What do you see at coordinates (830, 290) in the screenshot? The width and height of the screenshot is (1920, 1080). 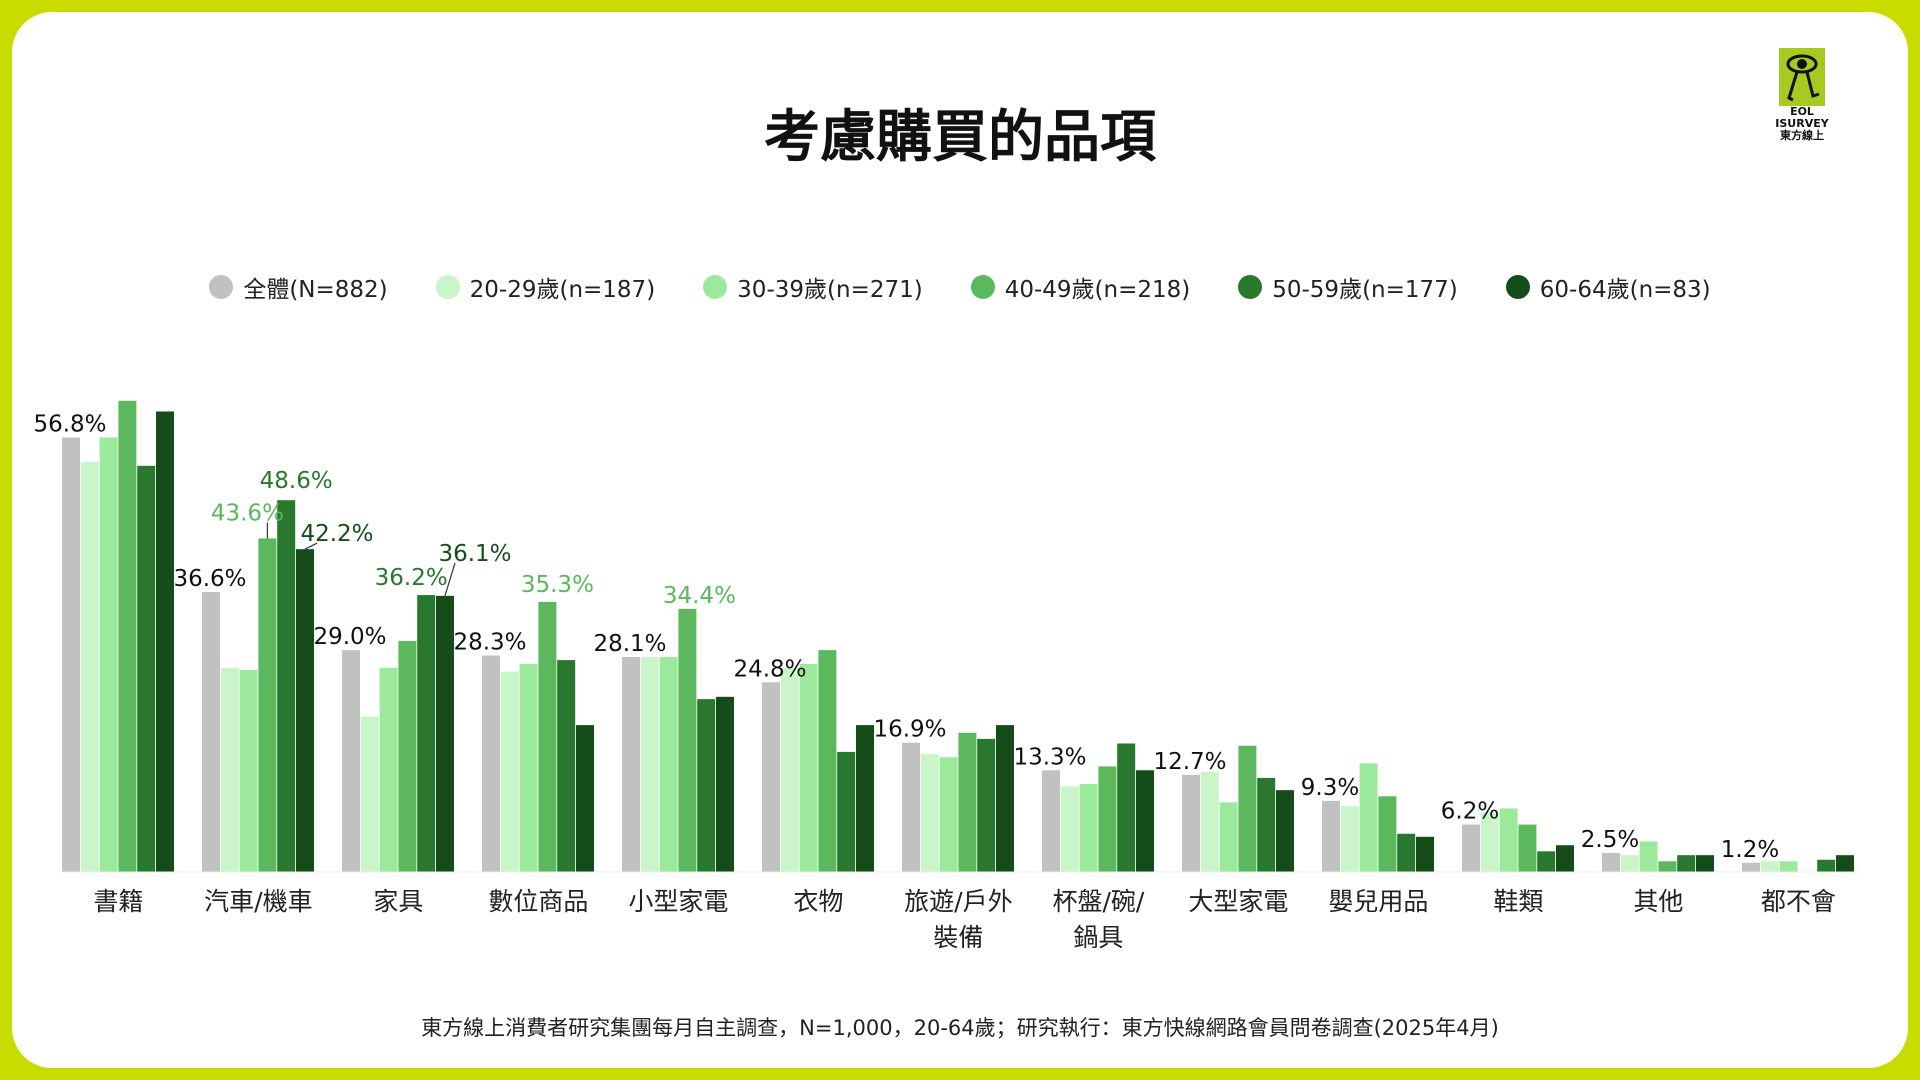 I see `legend-label: 30-39歲(n=271)` at bounding box center [830, 290].